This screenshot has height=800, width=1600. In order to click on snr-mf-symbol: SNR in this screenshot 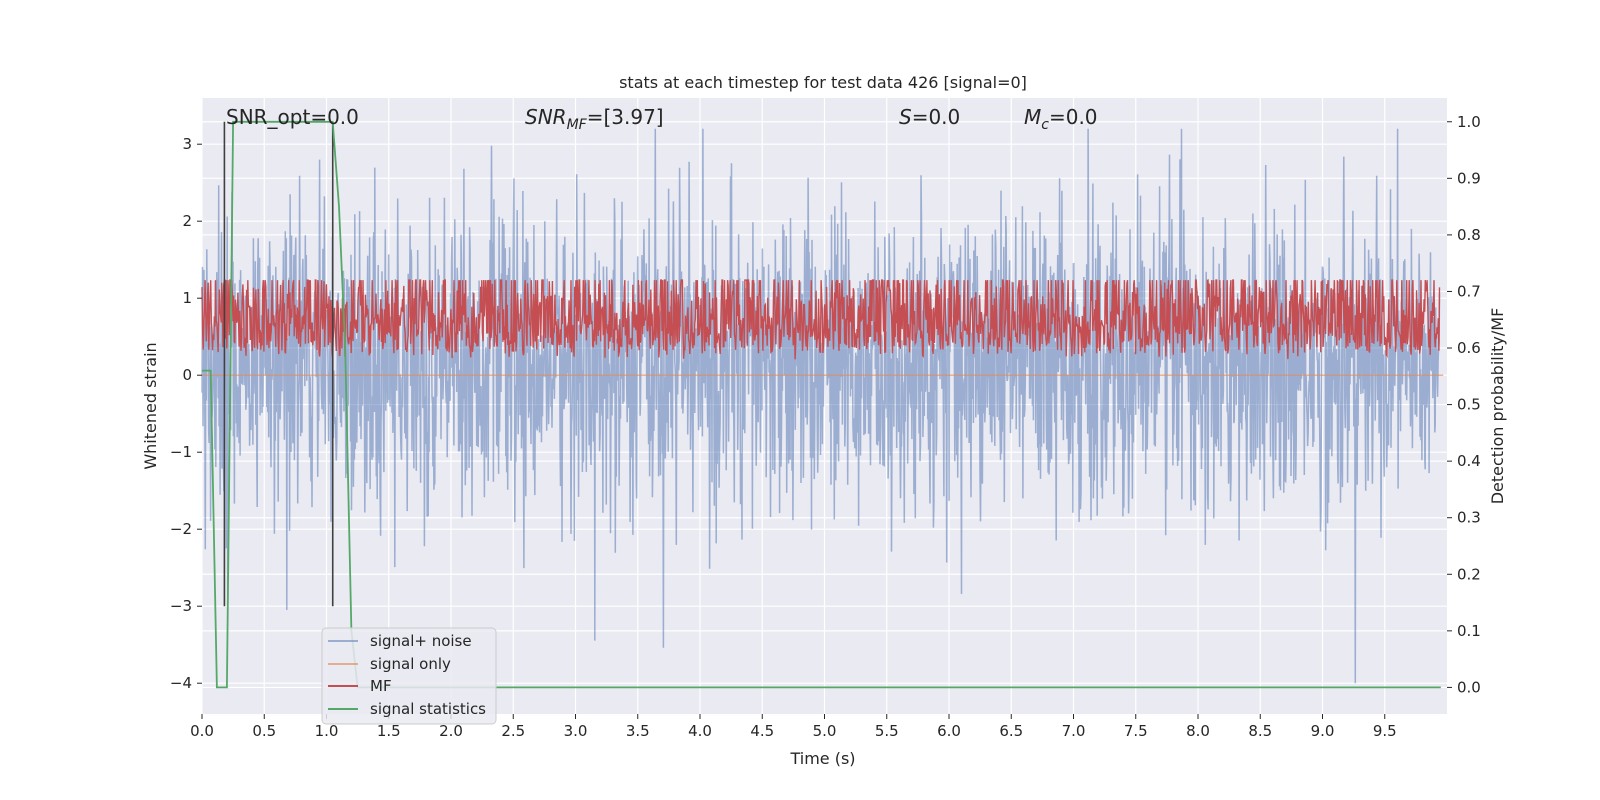, I will do `click(546, 117)`.